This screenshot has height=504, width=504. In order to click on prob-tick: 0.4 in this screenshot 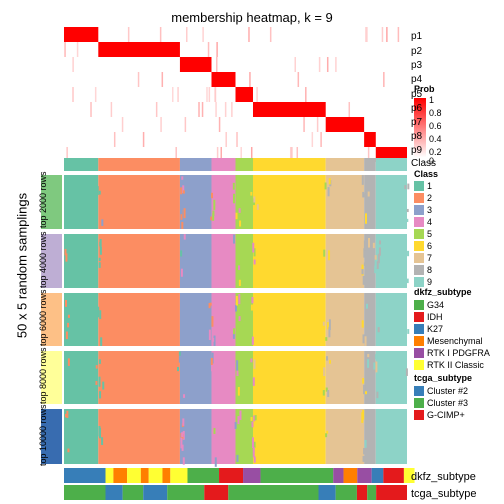, I will do `click(435, 139)`.